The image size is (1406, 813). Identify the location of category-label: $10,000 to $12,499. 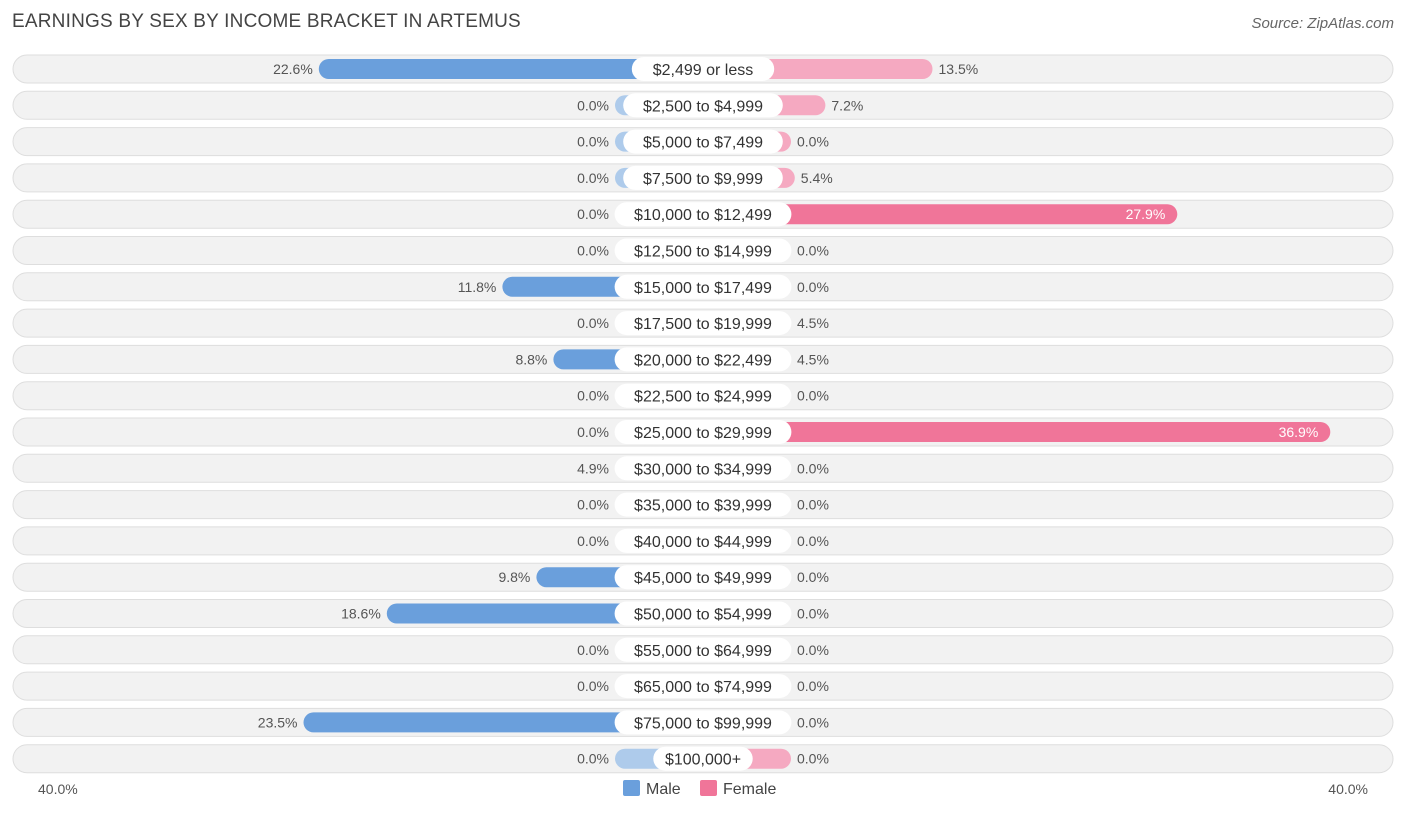
(703, 215).